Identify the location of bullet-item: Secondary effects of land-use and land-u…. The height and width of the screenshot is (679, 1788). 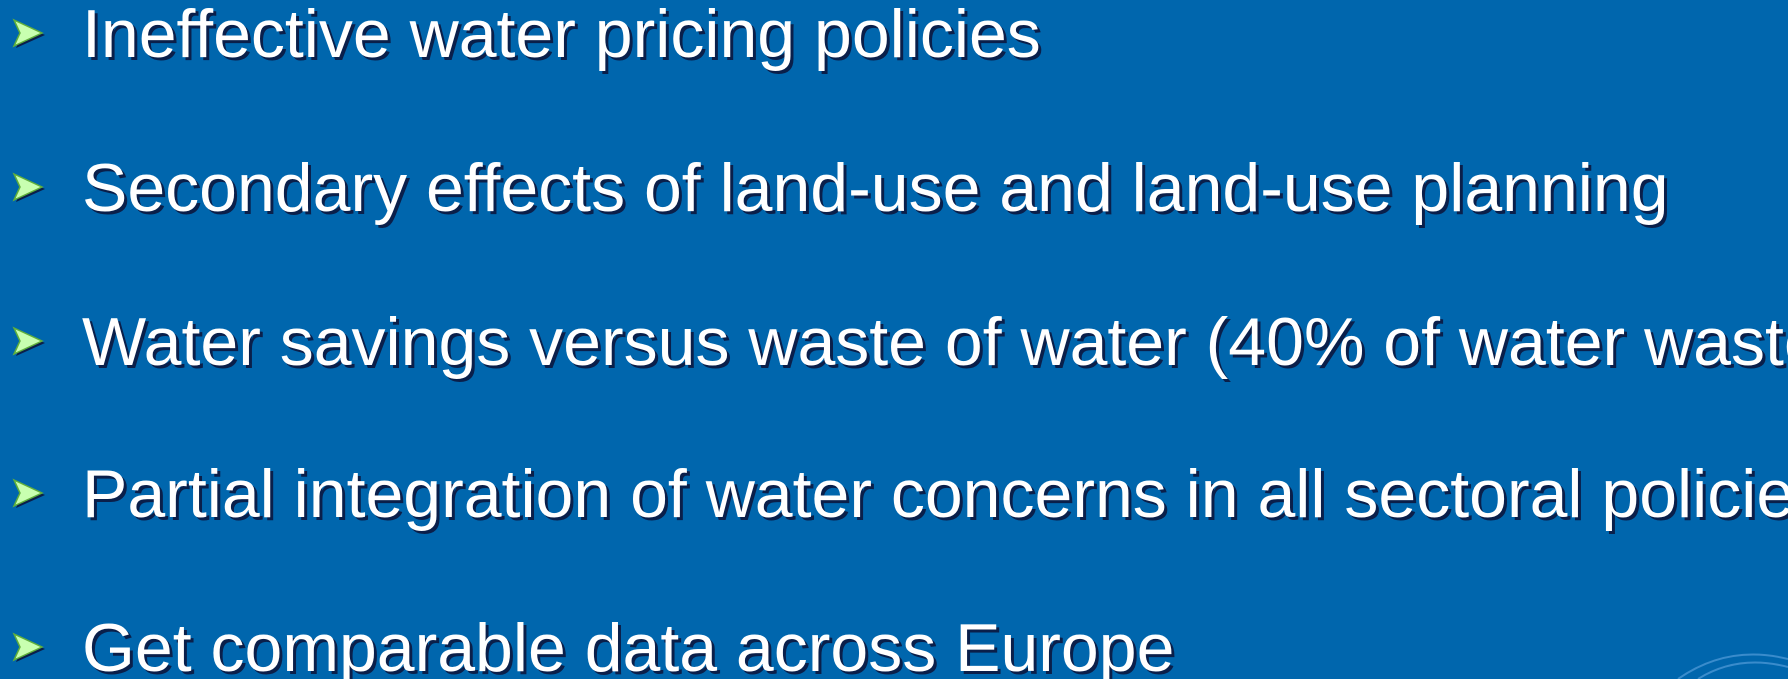
(894, 188).